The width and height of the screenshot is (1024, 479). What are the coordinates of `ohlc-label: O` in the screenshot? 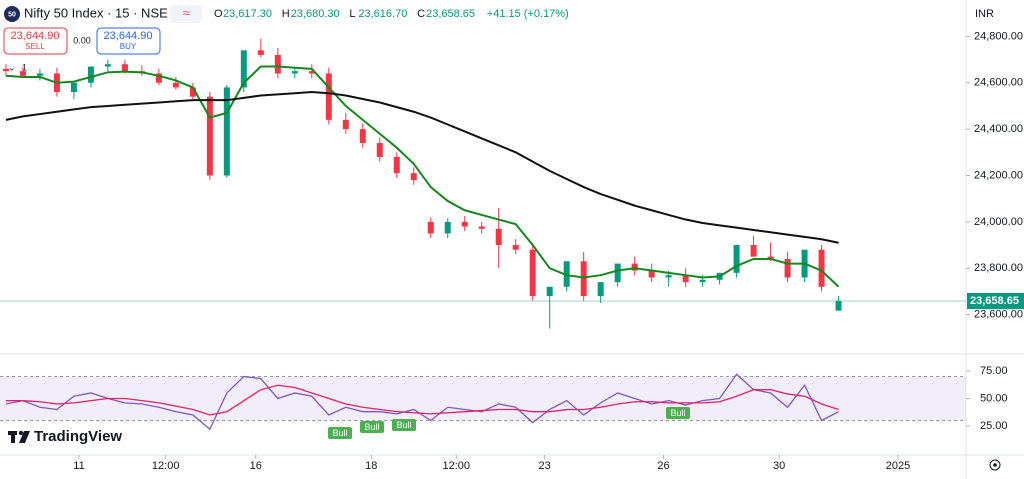 It's located at (218, 14).